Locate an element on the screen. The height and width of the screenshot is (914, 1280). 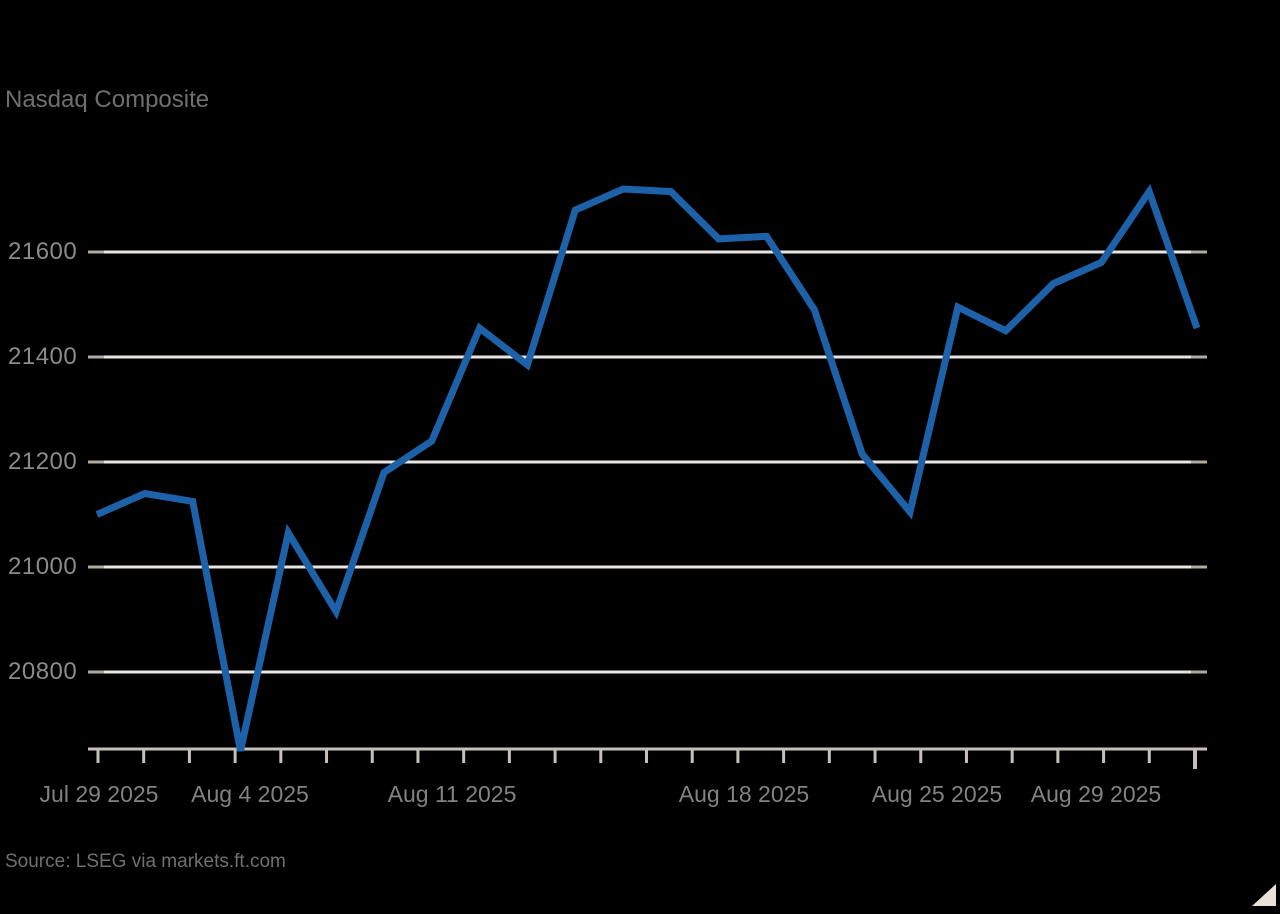
y-axis-tick-label: 20800 is located at coordinates (43, 671).